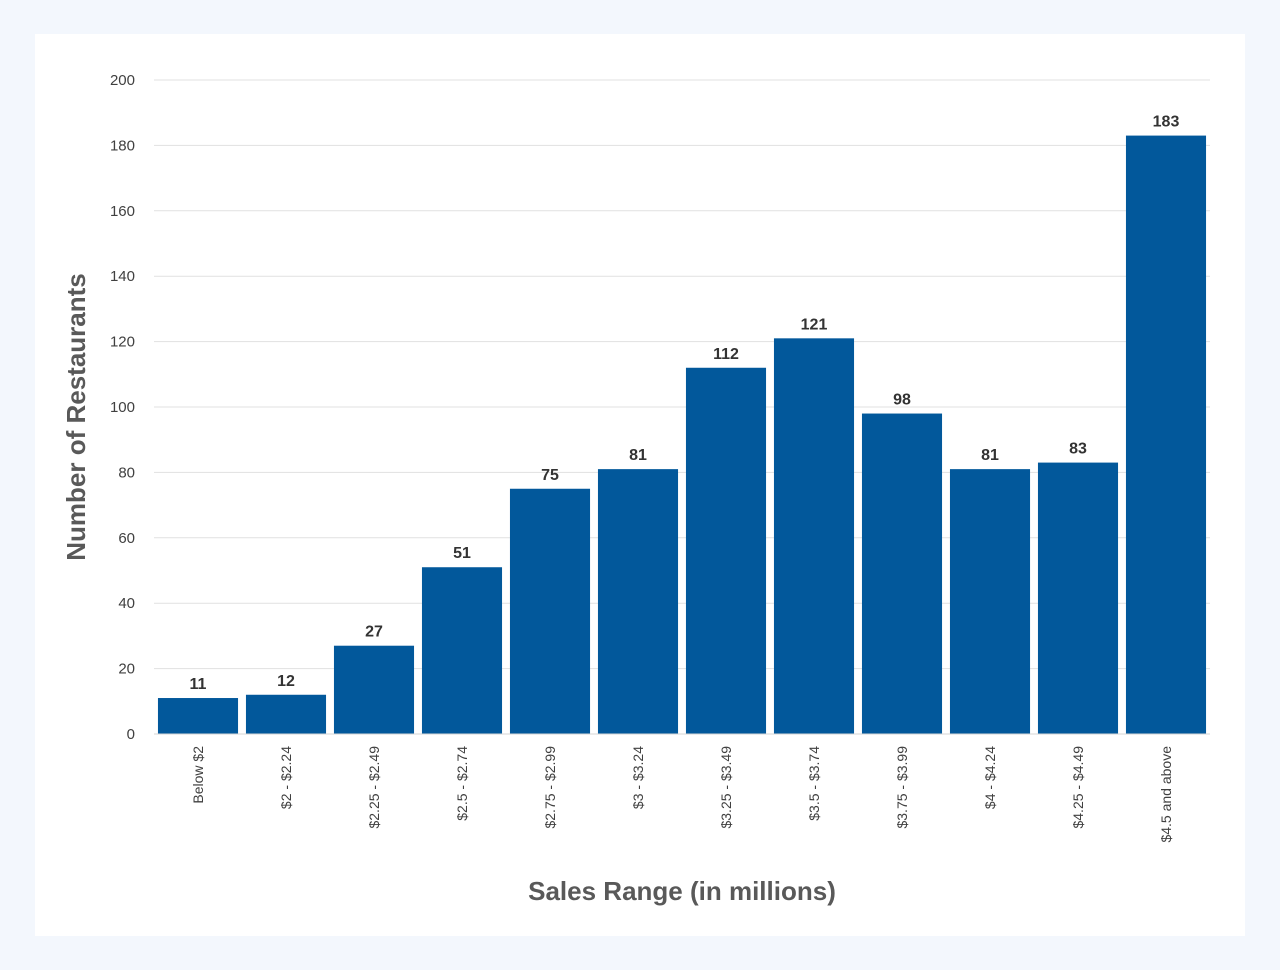 Image resolution: width=1280 pixels, height=970 pixels. Describe the element at coordinates (726, 787) in the screenshot. I see `x-tick-label: $3.25 - $3.49` at that location.